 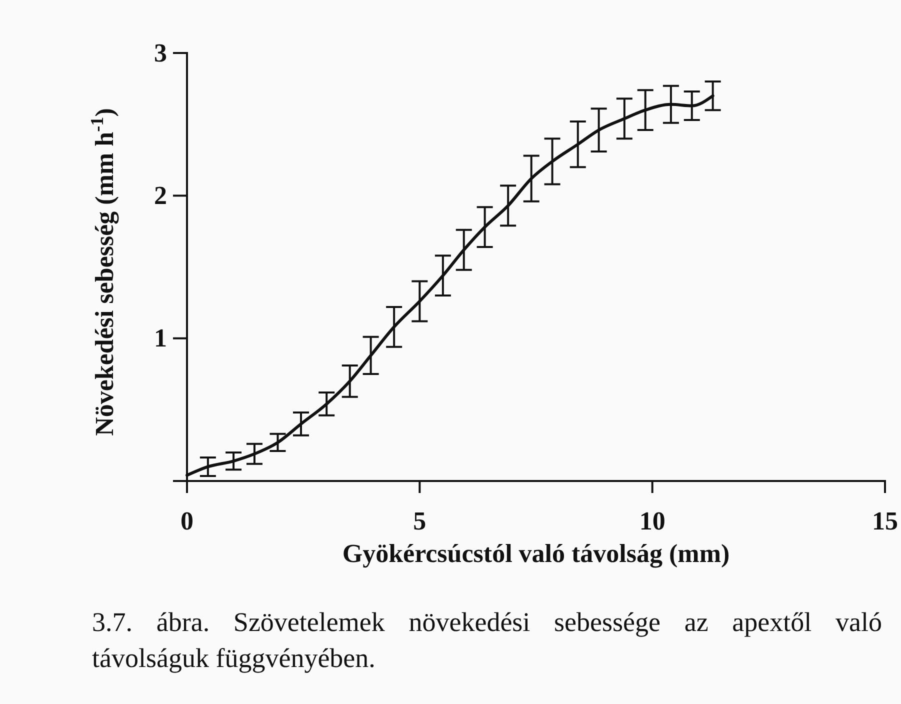 What do you see at coordinates (652, 521) in the screenshot?
I see `x-tick-label: 10` at bounding box center [652, 521].